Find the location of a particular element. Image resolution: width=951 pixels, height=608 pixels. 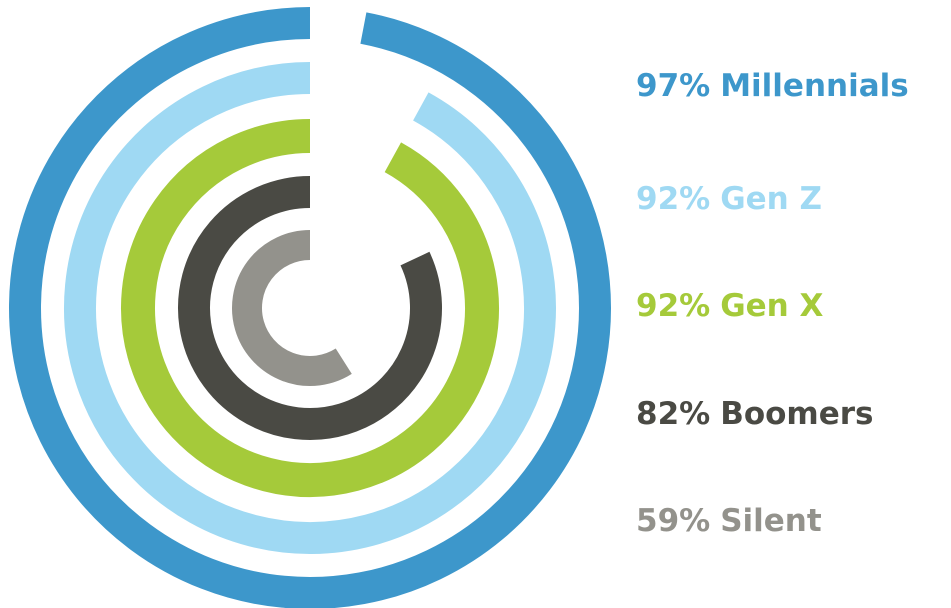

category-label: Gen X is located at coordinates (771, 306).